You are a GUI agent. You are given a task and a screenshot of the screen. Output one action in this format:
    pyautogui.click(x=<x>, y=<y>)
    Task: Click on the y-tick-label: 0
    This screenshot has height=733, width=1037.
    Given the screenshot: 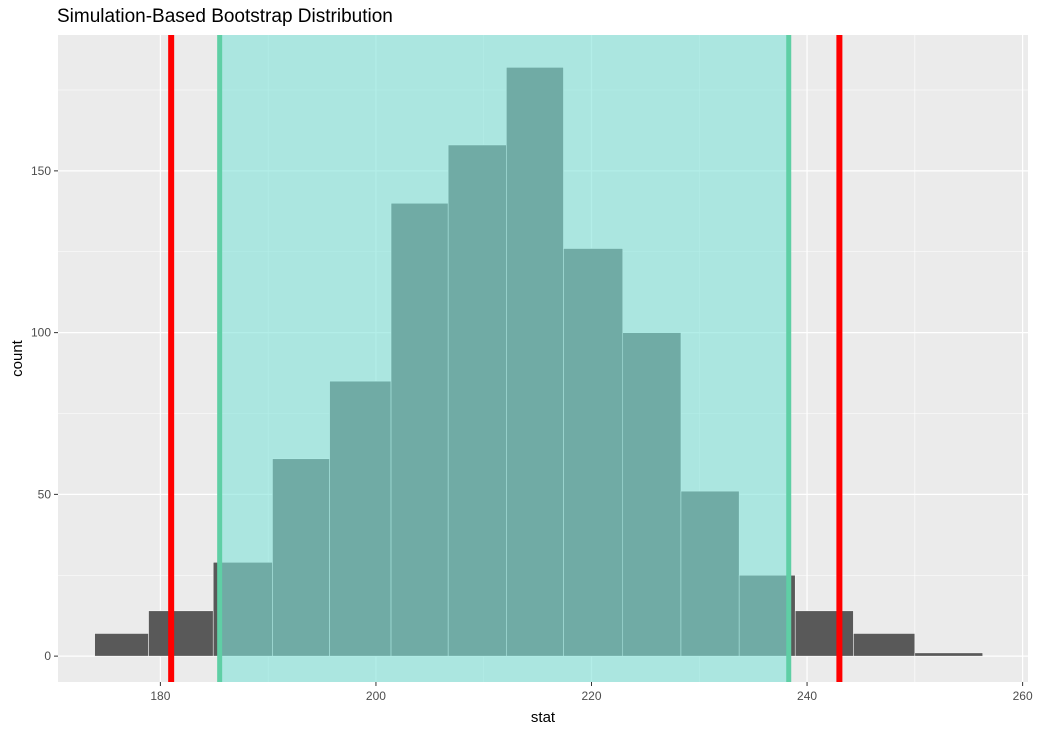 What is the action you would take?
    pyautogui.click(x=47, y=656)
    